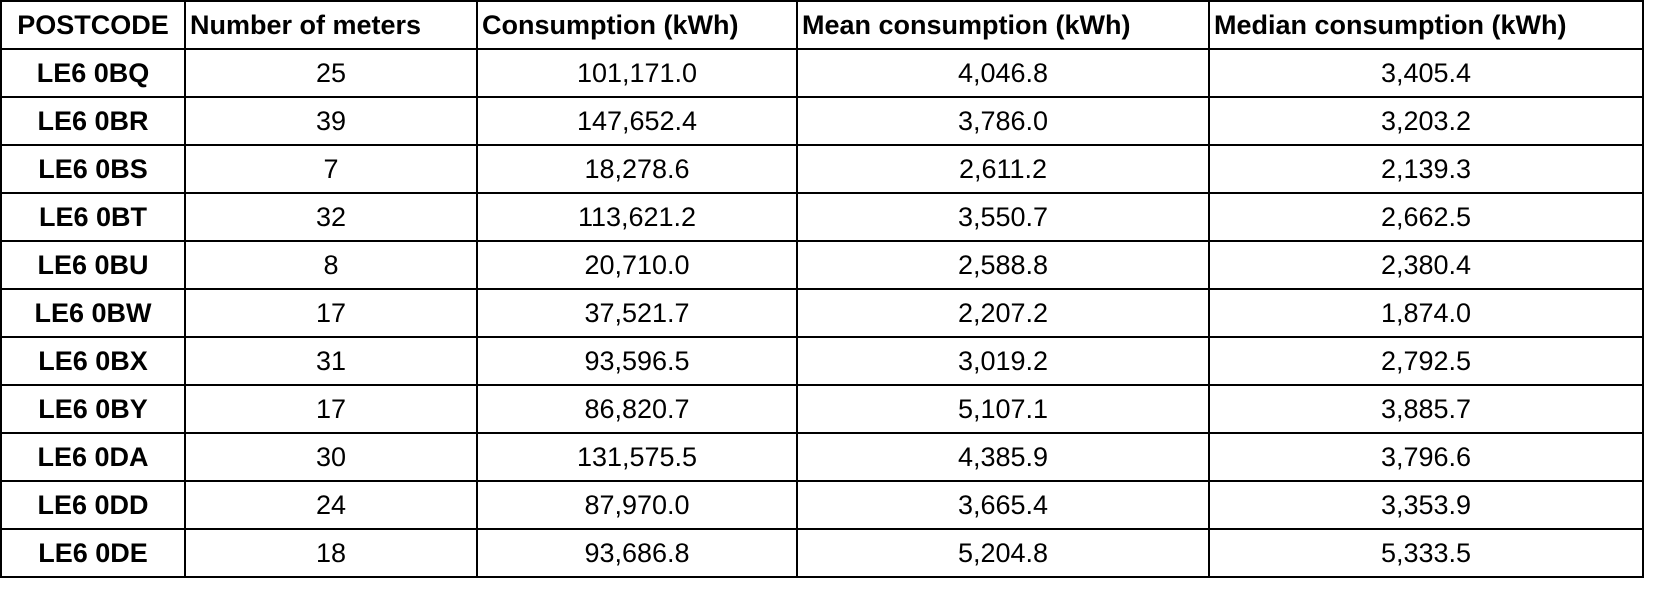 This screenshot has width=1653, height=600. What do you see at coordinates (637, 121) in the screenshot?
I see `consumption-cell: 147,652.4` at bounding box center [637, 121].